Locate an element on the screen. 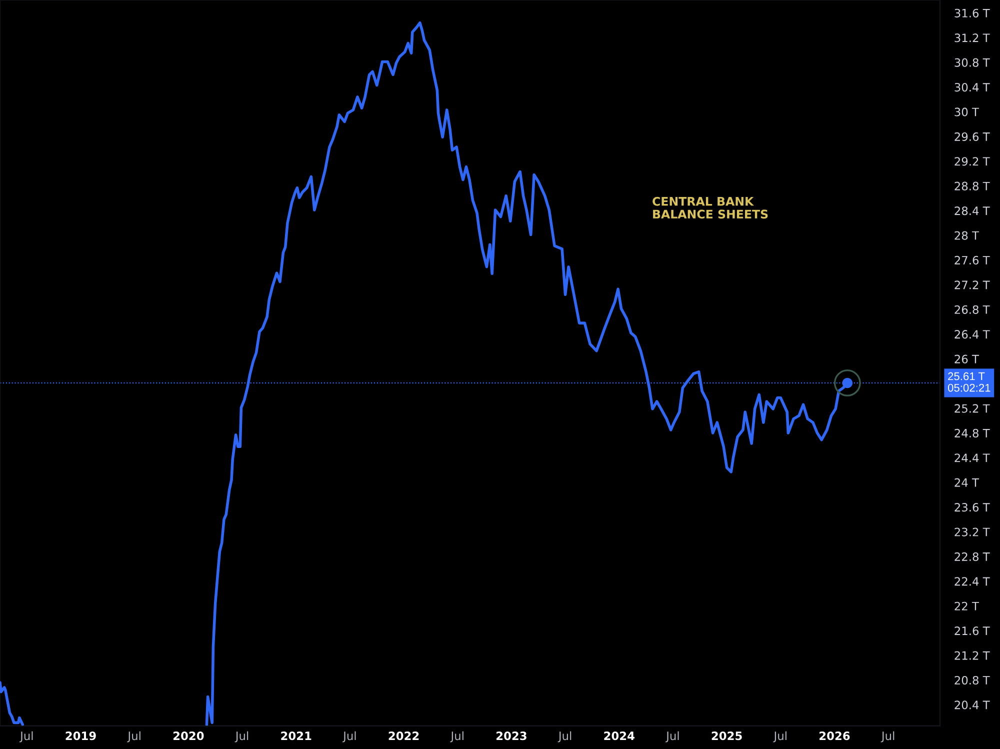 This screenshot has height=749, width=1000. y-tick-label: 24.8 T is located at coordinates (972, 433).